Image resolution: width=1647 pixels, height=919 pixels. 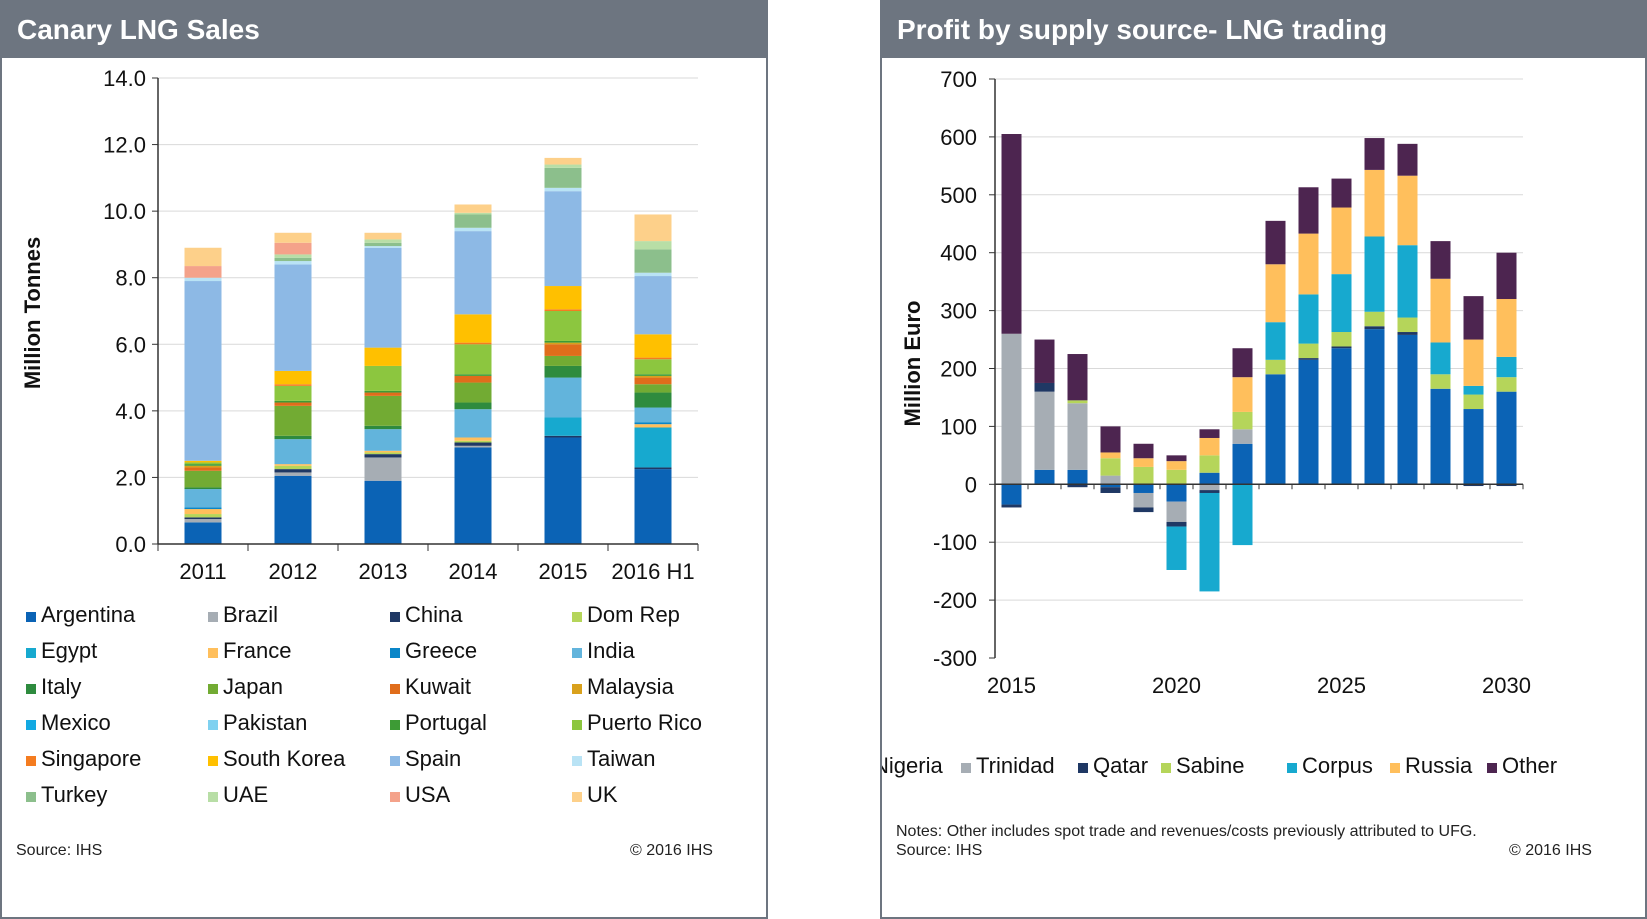 I want to click on bar-brazil-2012, so click(x=293, y=474).